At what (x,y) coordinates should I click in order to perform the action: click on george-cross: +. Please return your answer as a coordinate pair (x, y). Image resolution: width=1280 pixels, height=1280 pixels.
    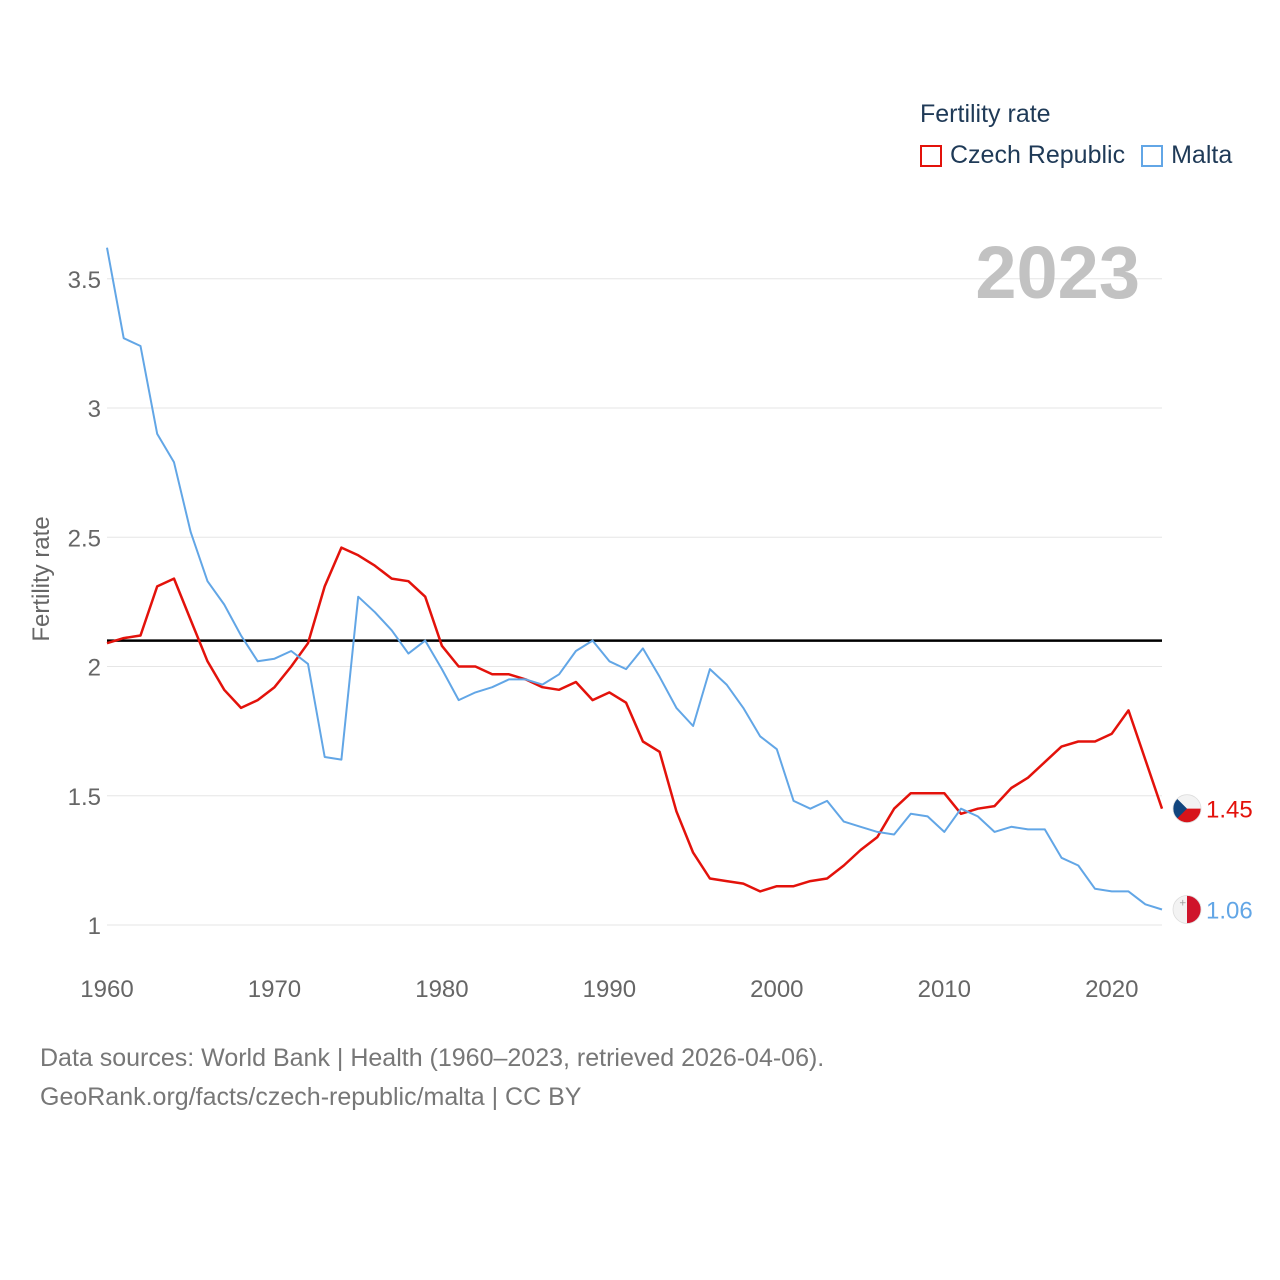
    Looking at the image, I should click on (1183, 903).